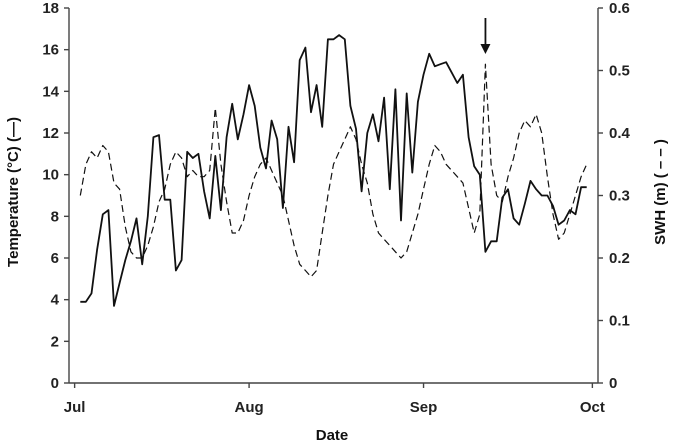 This screenshot has height=444, width=676. I want to click on right-y-tick-label: 0, so click(613, 383).